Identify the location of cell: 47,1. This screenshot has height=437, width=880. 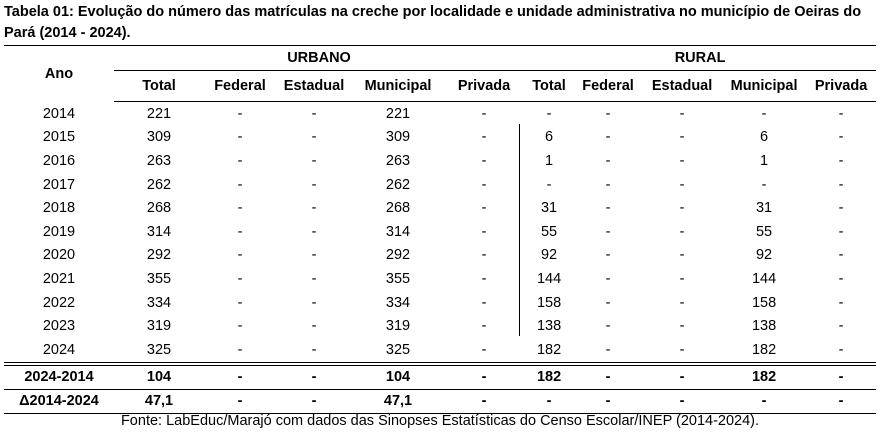
(159, 401).